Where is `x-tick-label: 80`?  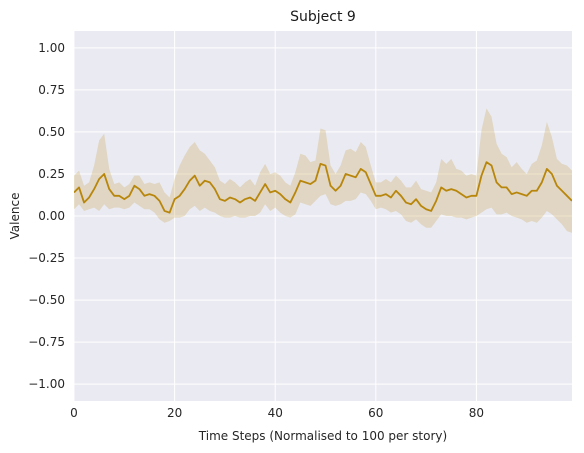
x-tick-label: 80 is located at coordinates (476, 413).